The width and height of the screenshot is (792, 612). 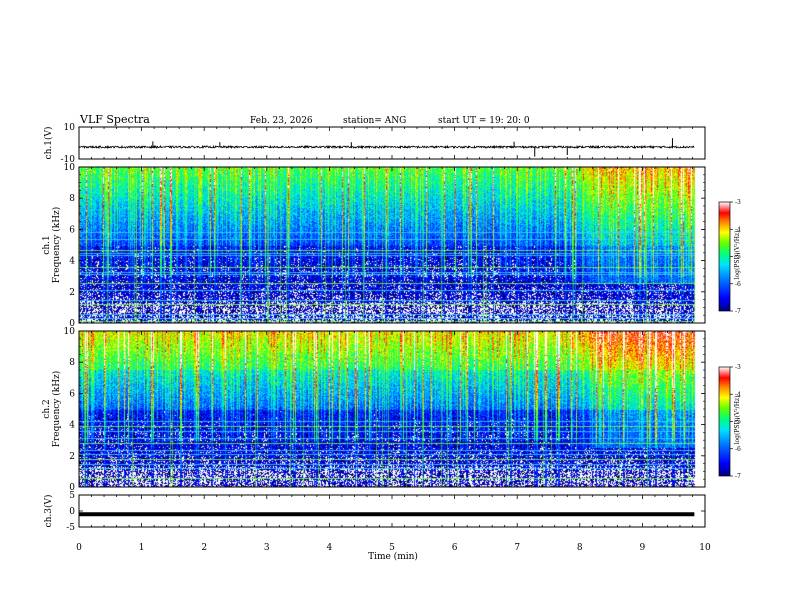 What do you see at coordinates (72, 394) in the screenshot?
I see `ch2-spectrogram-ytick-label: 6` at bounding box center [72, 394].